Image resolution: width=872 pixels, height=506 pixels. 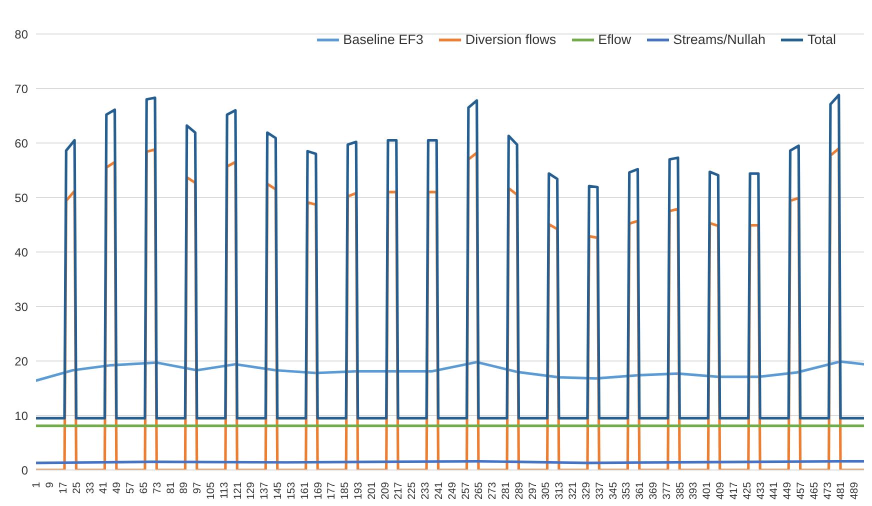 I want to click on legend-label: Baseline EF3, so click(x=383, y=39).